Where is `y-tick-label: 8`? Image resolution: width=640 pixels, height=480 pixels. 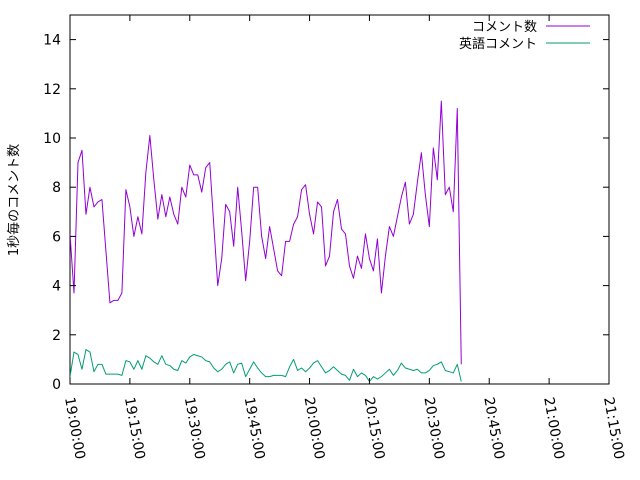
y-tick-label: 8 is located at coordinates (56, 188).